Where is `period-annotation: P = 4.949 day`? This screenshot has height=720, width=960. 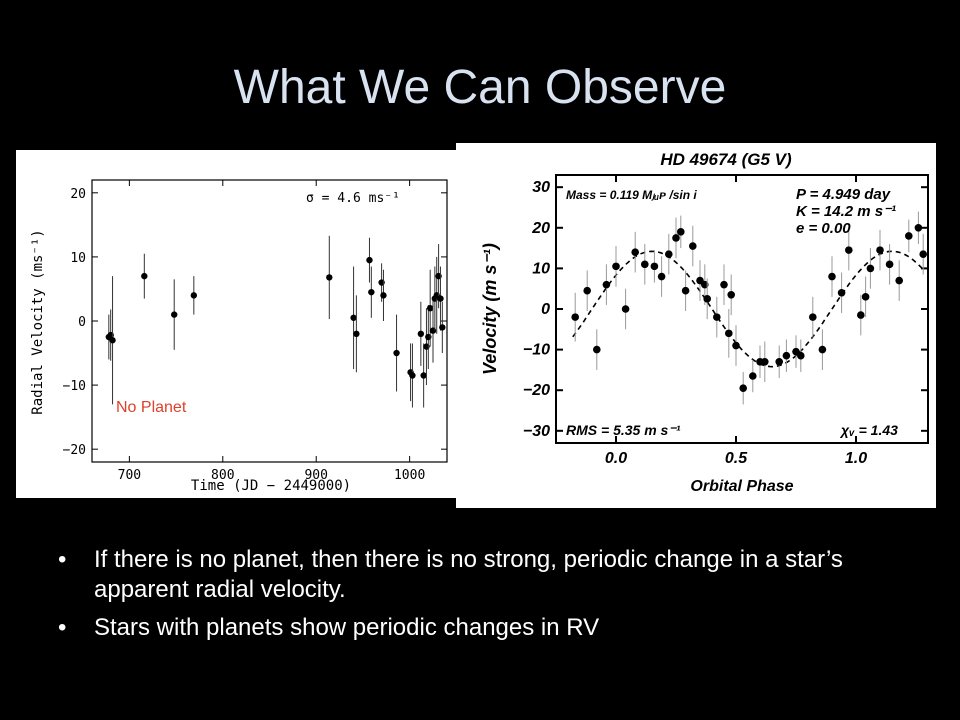 period-annotation: P = 4.949 day is located at coordinates (843, 194).